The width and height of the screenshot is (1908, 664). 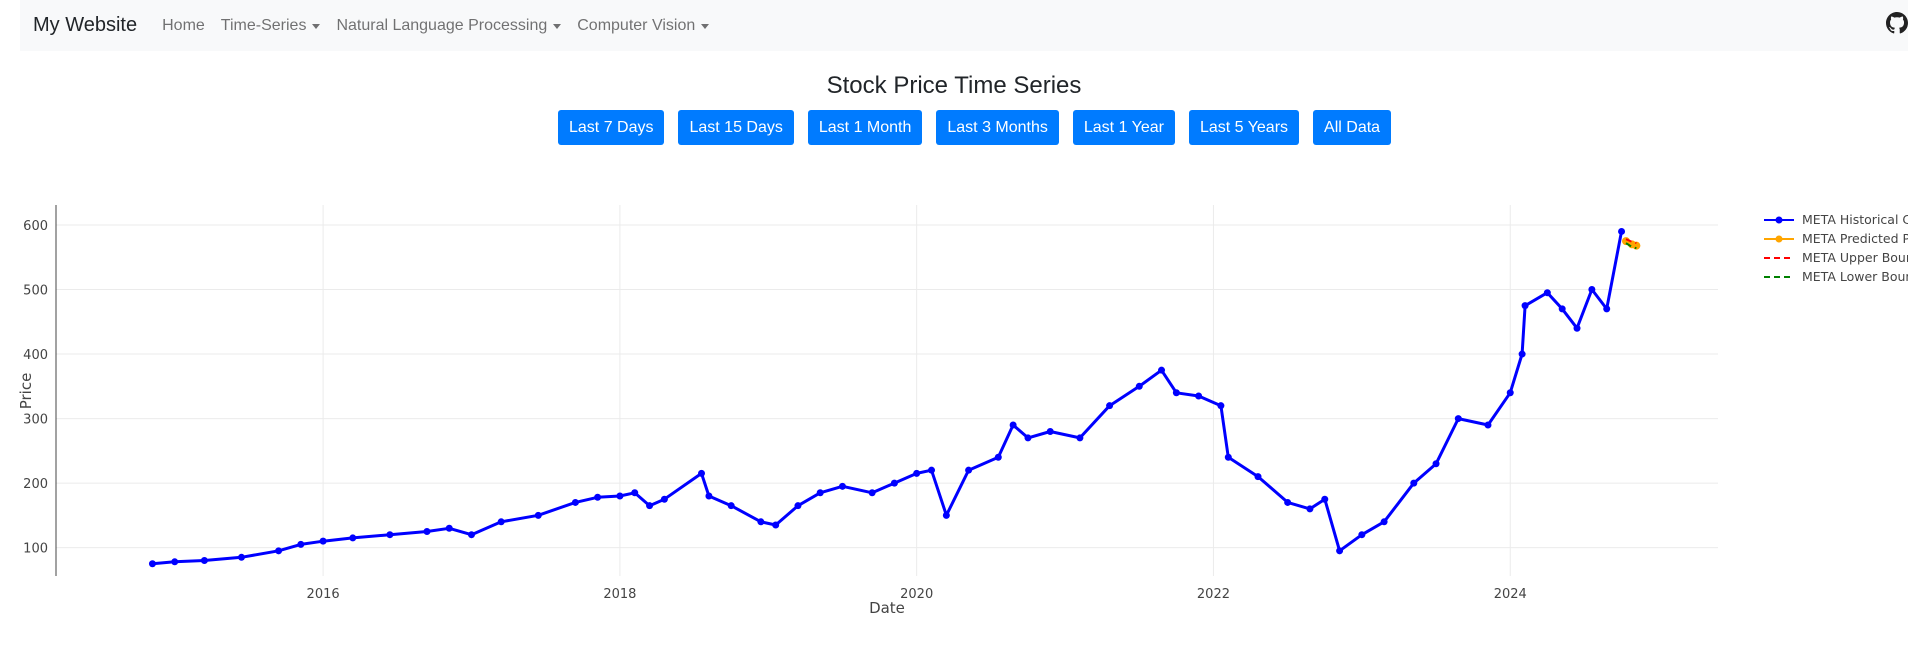 What do you see at coordinates (323, 594) in the screenshot?
I see `x-tick-label: 2016` at bounding box center [323, 594].